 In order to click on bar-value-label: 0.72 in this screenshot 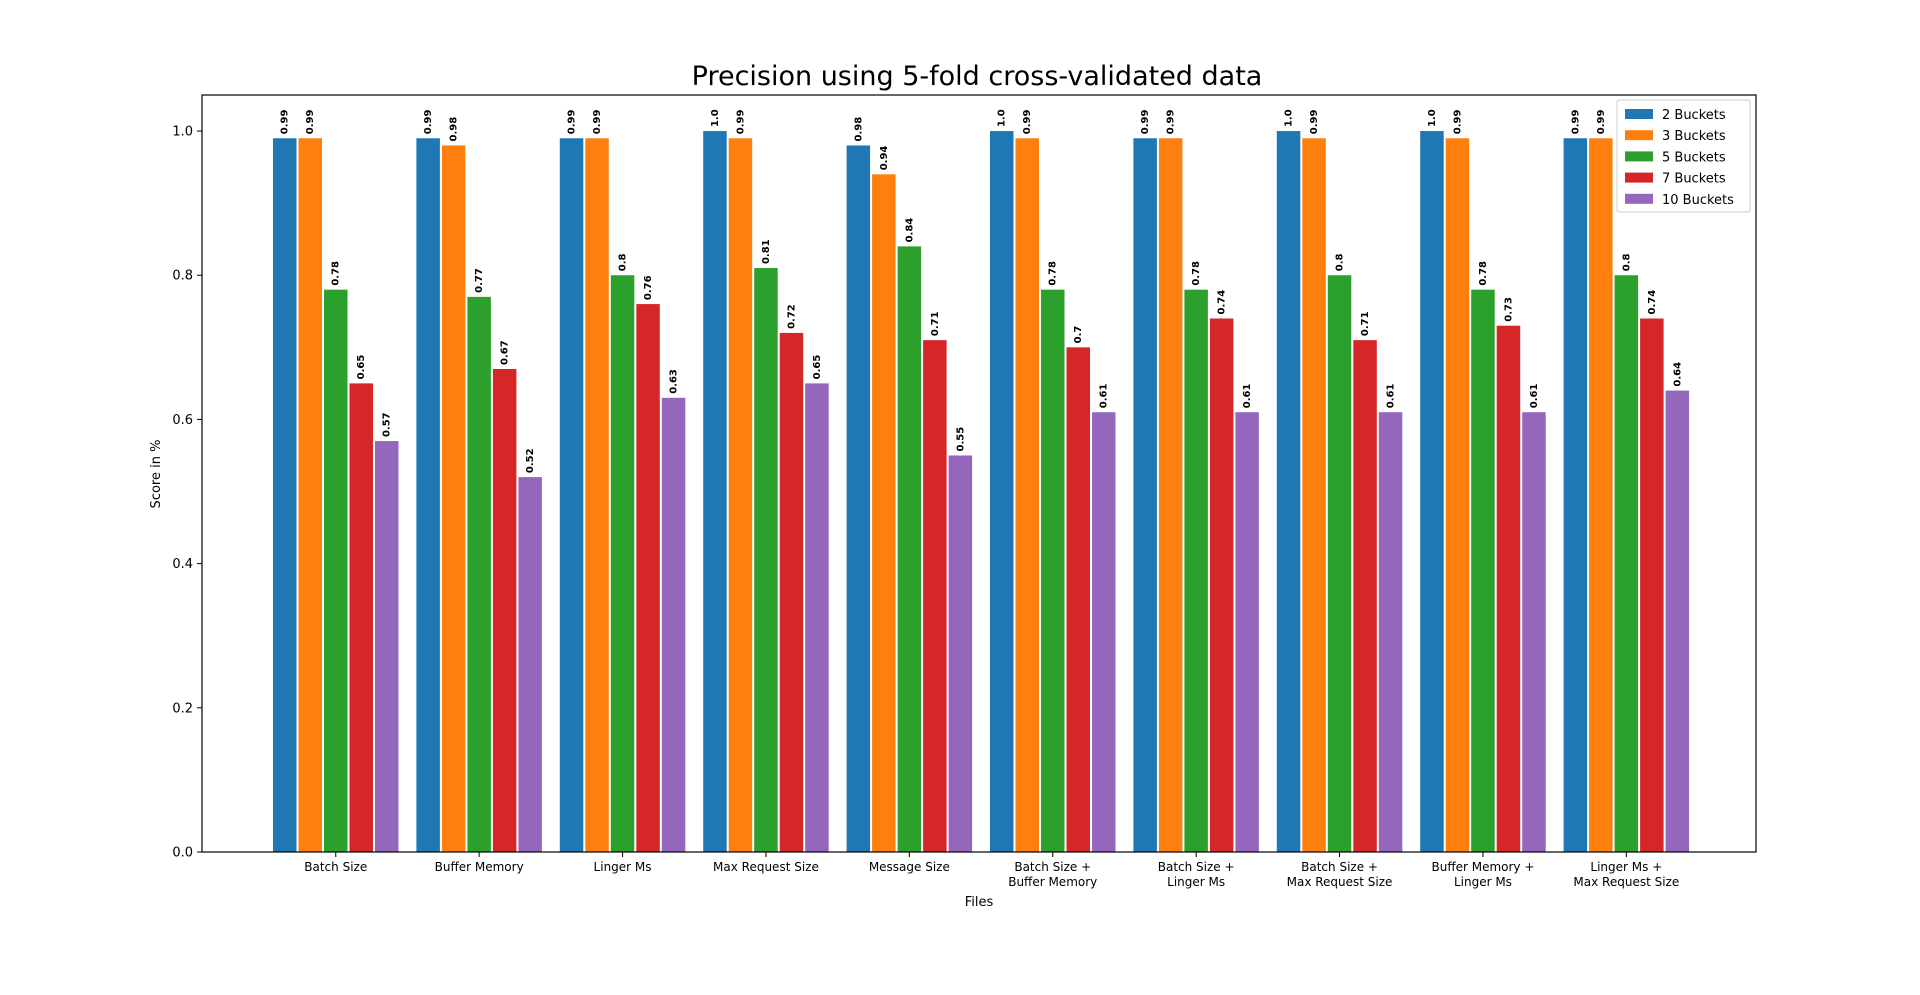, I will do `click(791, 316)`.